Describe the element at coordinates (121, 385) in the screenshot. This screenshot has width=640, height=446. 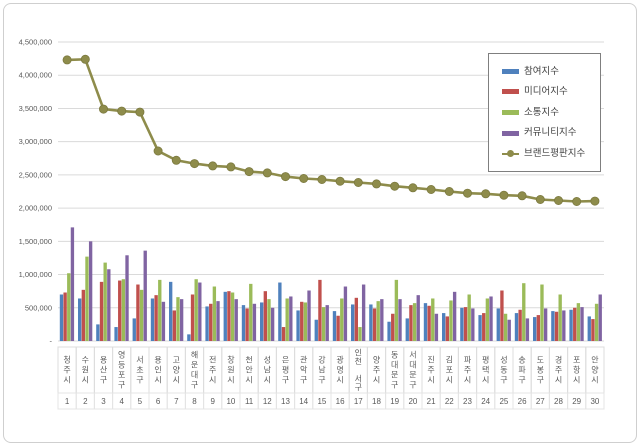
I see `category-label: 구` at that location.